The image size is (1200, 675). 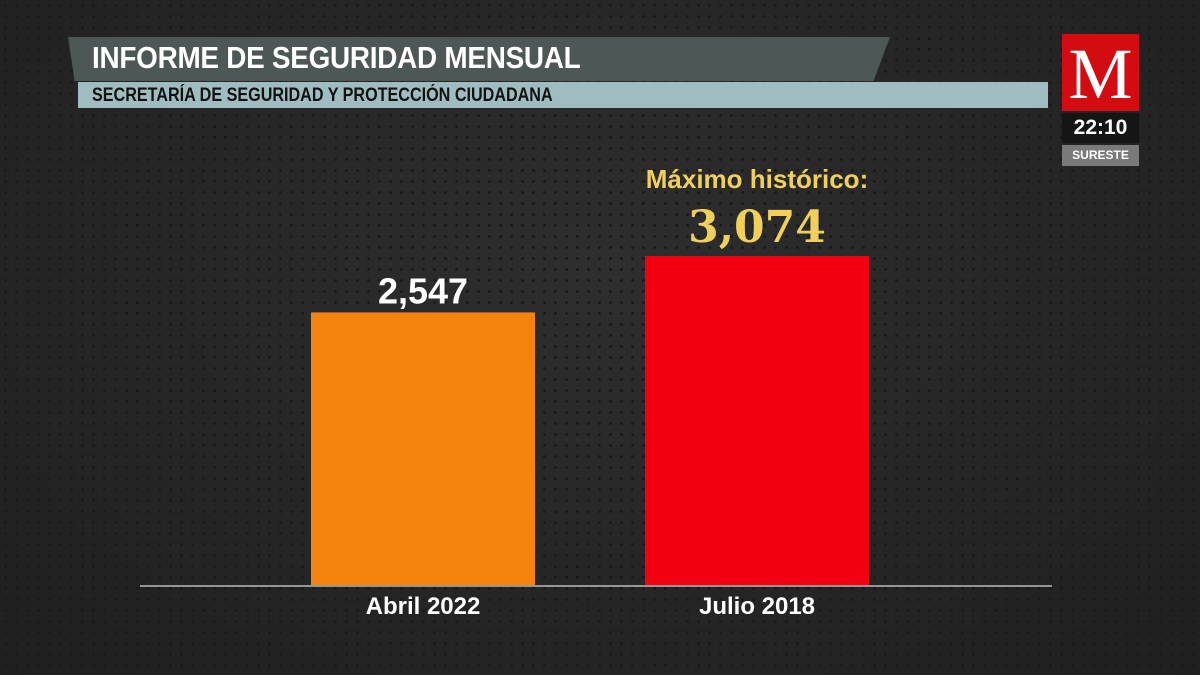 What do you see at coordinates (757, 606) in the screenshot?
I see `category-label-1: Julio 2018` at bounding box center [757, 606].